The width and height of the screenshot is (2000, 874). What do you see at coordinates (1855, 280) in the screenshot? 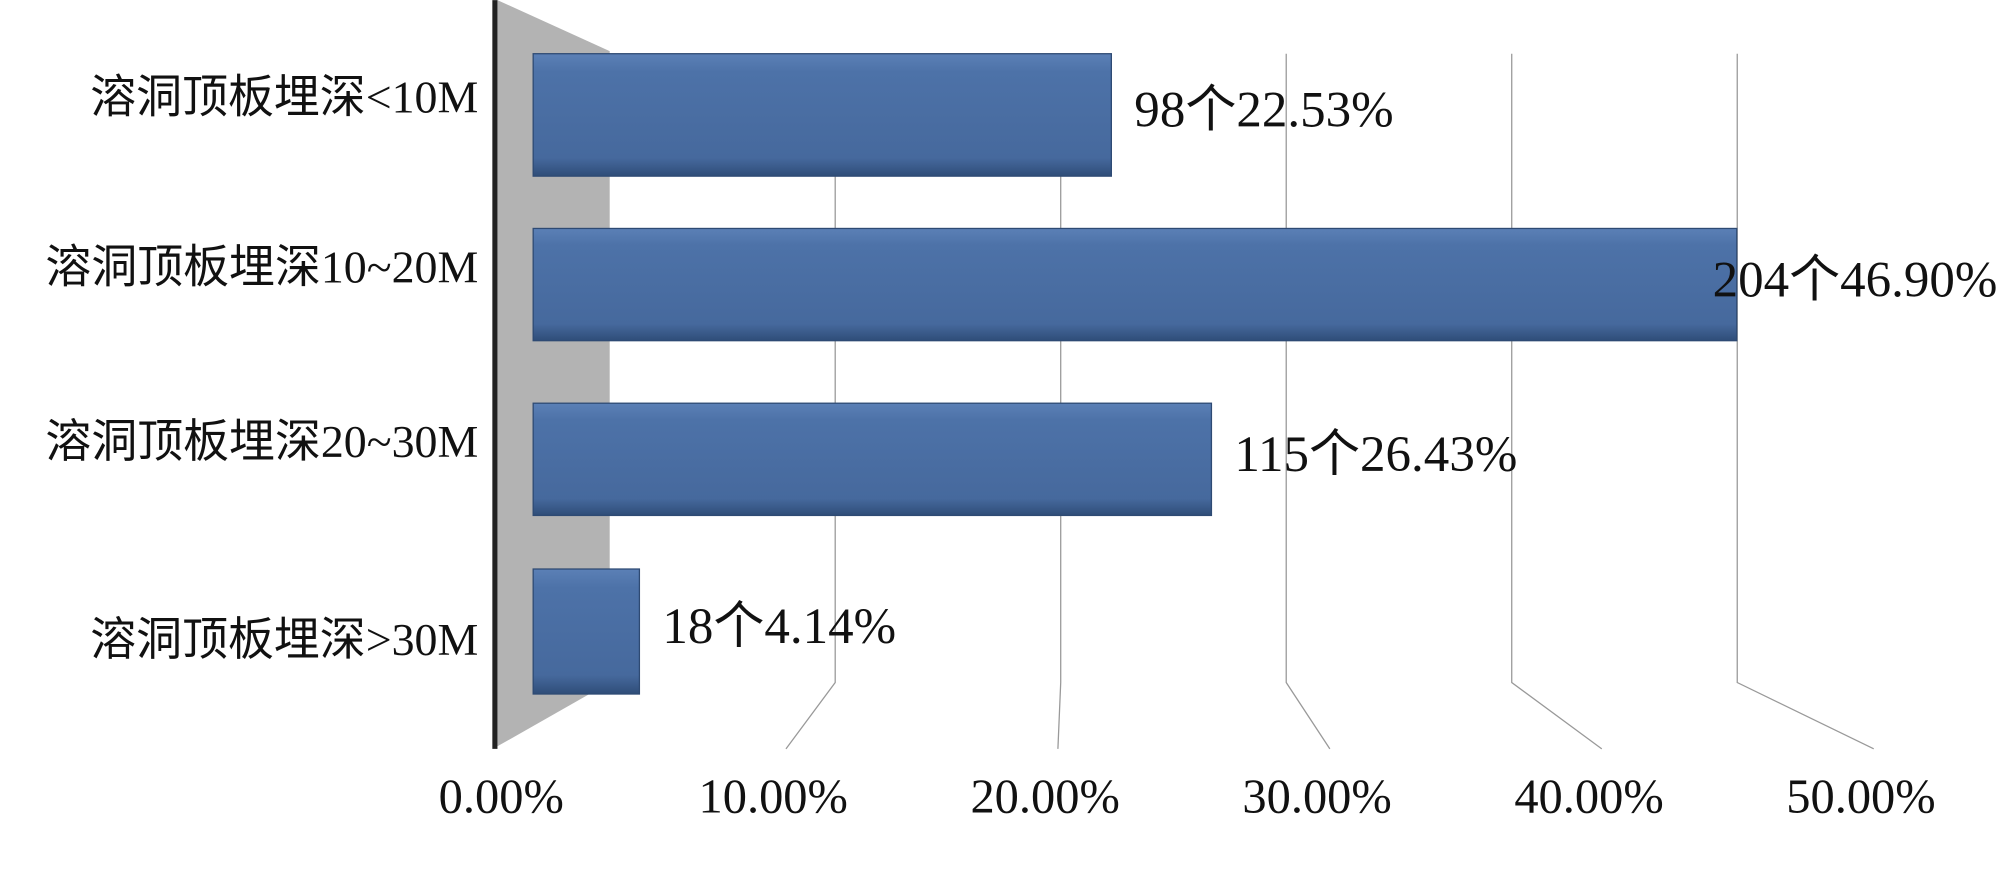
I see `value-label: 204个46.90%` at bounding box center [1855, 280].